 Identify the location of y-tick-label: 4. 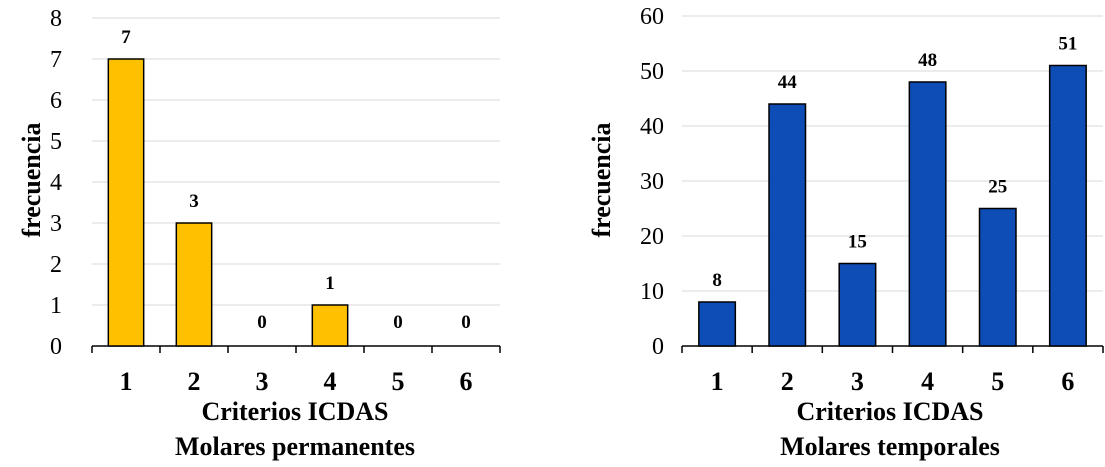
(56, 183).